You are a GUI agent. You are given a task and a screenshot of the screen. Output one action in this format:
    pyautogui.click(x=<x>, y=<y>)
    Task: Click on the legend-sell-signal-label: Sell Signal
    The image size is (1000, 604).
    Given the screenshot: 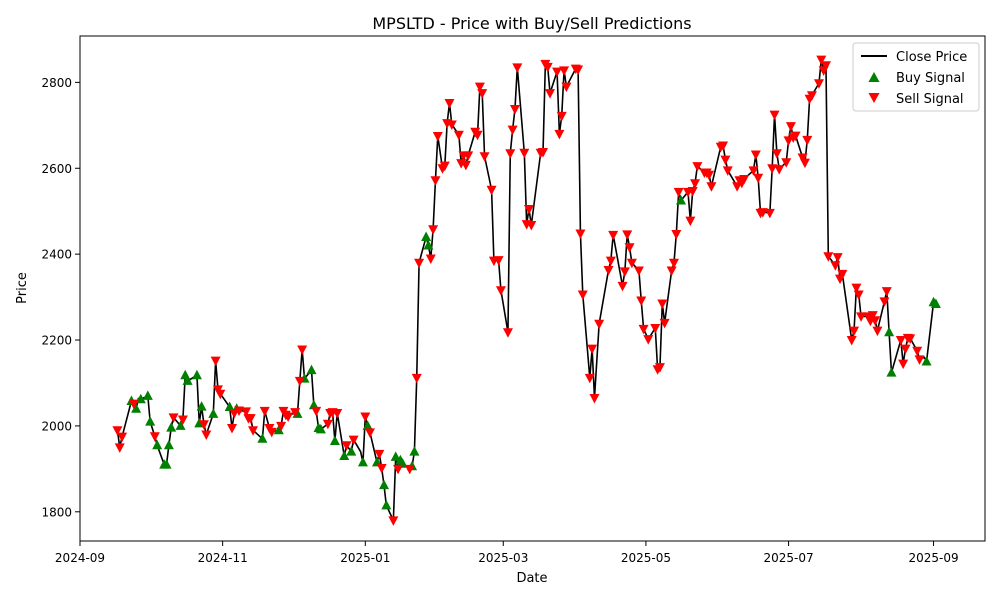 What is the action you would take?
    pyautogui.click(x=930, y=99)
    